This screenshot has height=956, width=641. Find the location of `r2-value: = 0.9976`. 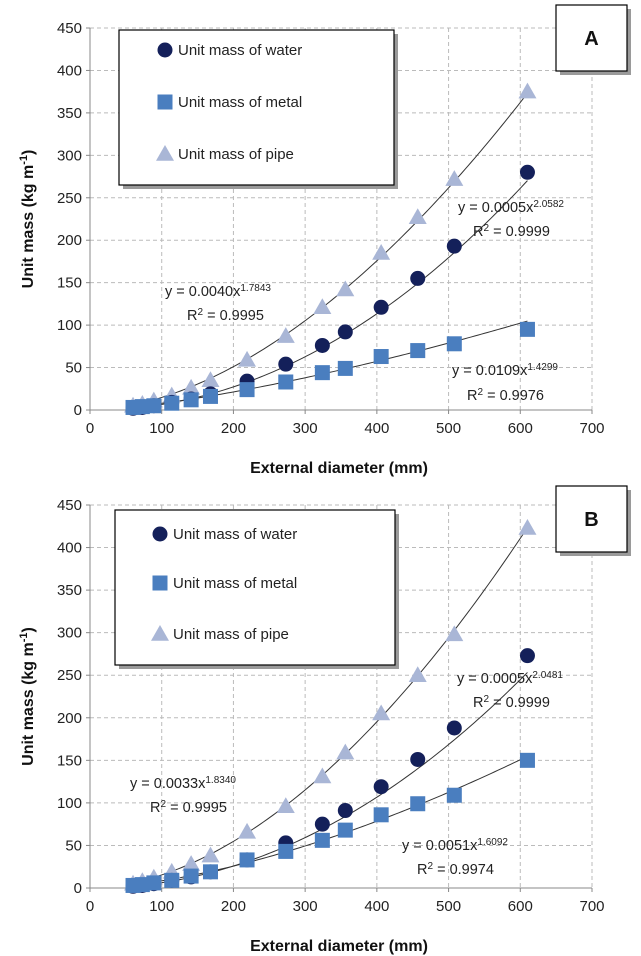

r2-value: = 0.9976 is located at coordinates (513, 396).